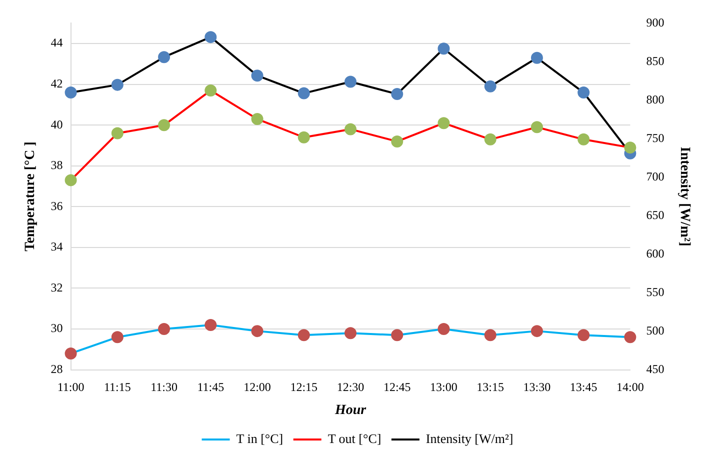 Image resolution: width=715 pixels, height=468 pixels. What do you see at coordinates (655, 291) in the screenshot?
I see `y2-tick-label: 550` at bounding box center [655, 291].